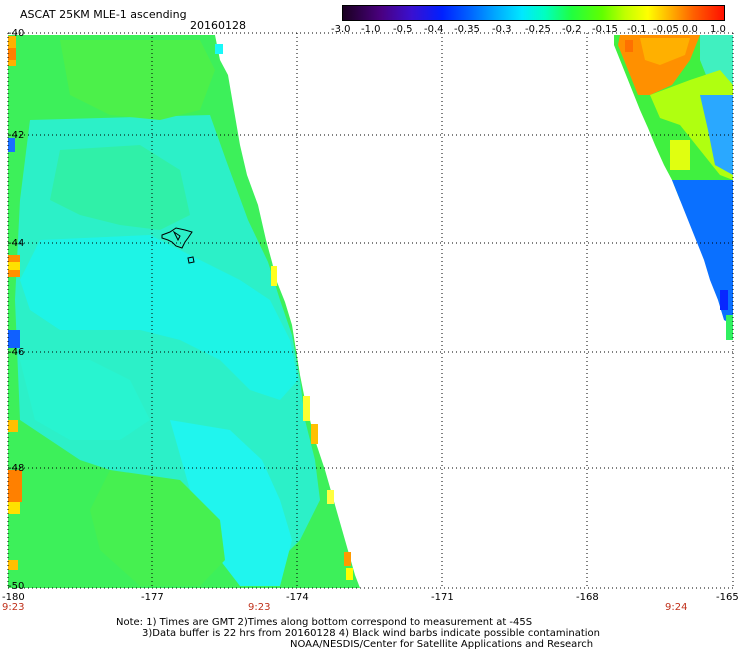  Describe the element at coordinates (718, 29) in the screenshot. I see `colorbar-label: 1.0` at that location.